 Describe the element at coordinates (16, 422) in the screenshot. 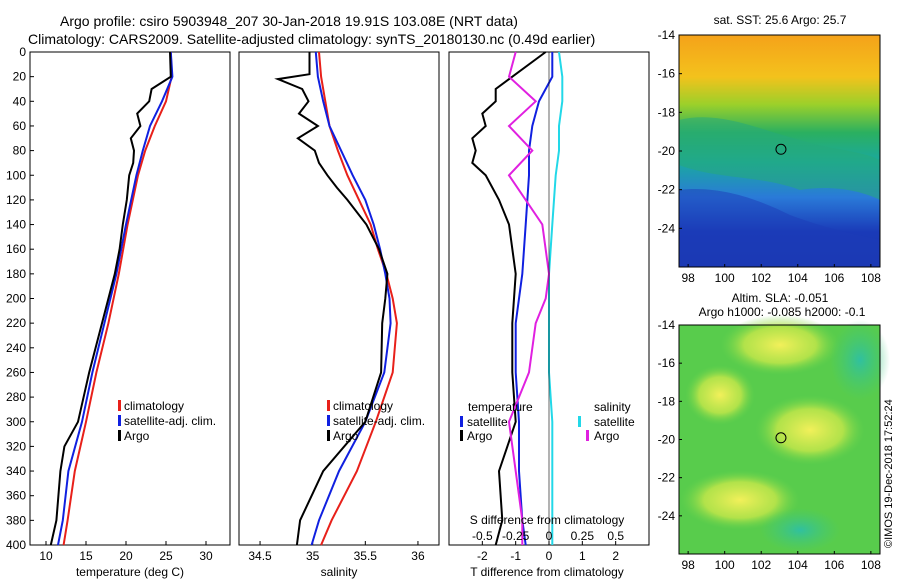

I see `depth-tick-label: 300` at that location.